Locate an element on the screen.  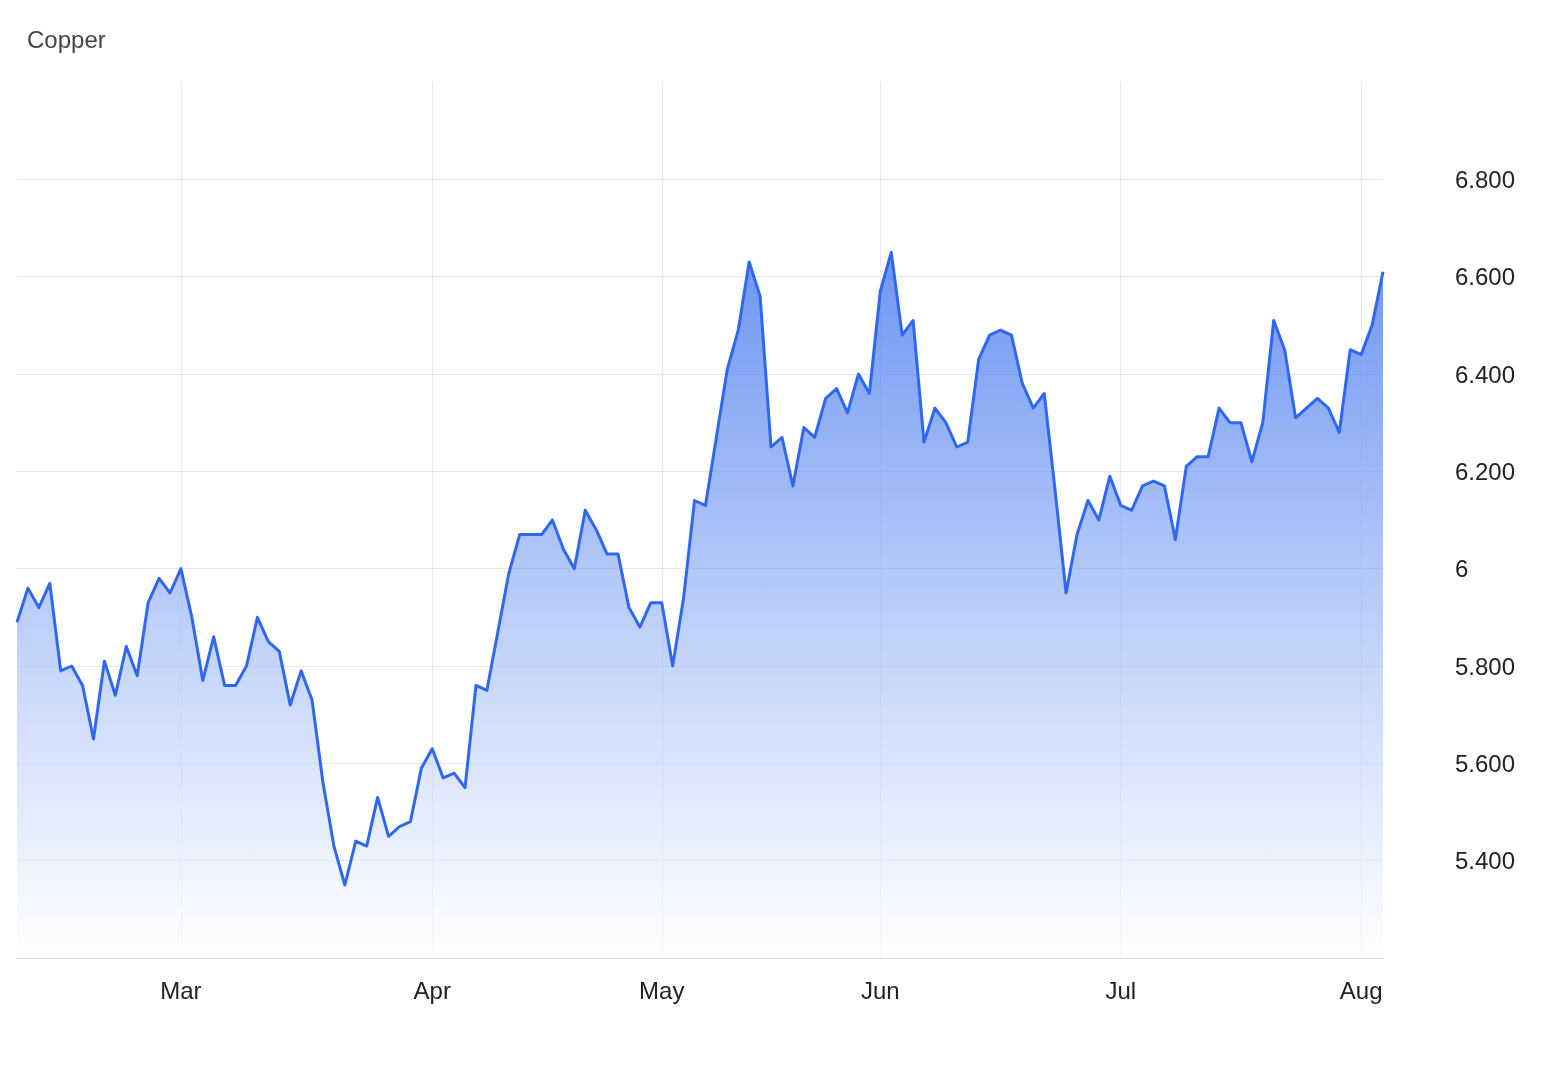
y-tick-label: 6.400 is located at coordinates (1485, 374).